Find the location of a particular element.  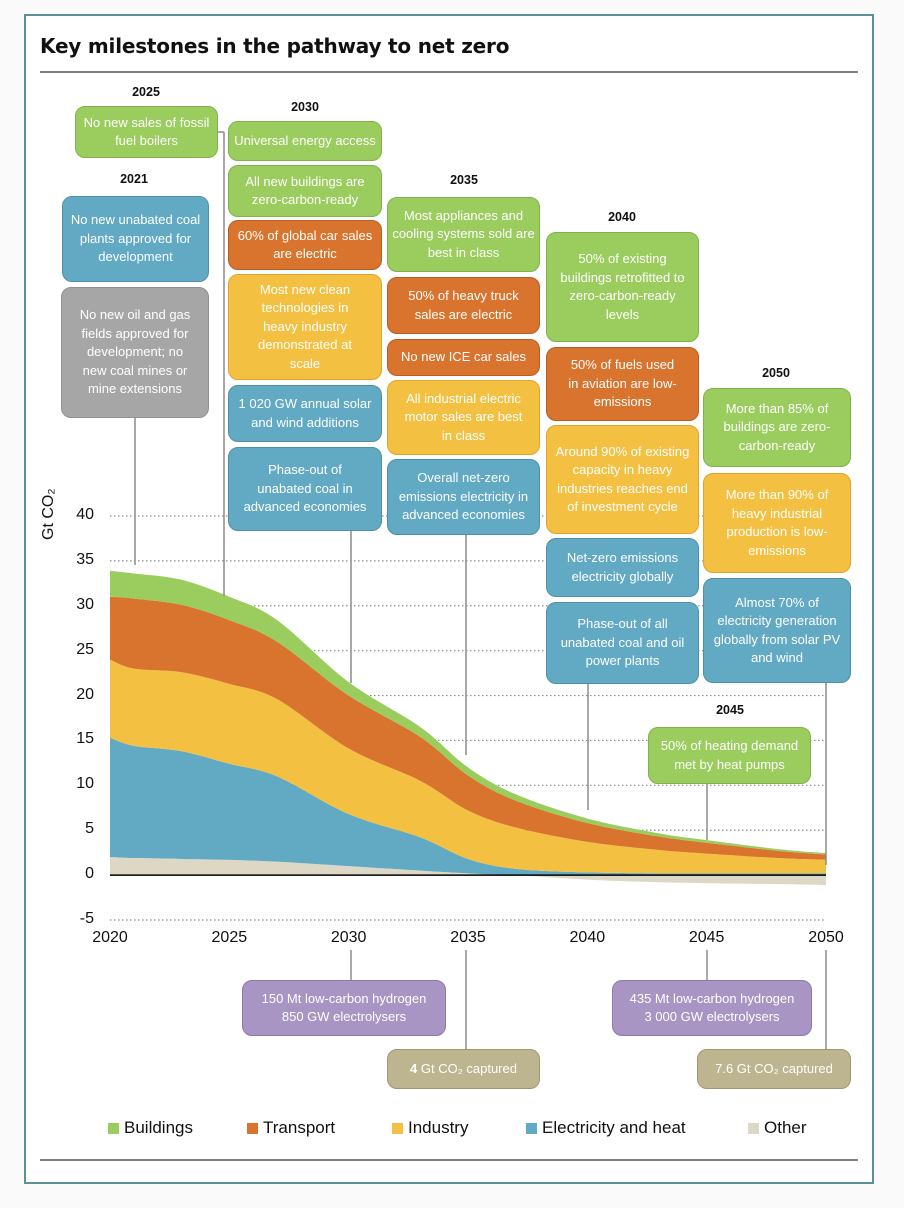

y-tick-label: 5 is located at coordinates (89, 829).